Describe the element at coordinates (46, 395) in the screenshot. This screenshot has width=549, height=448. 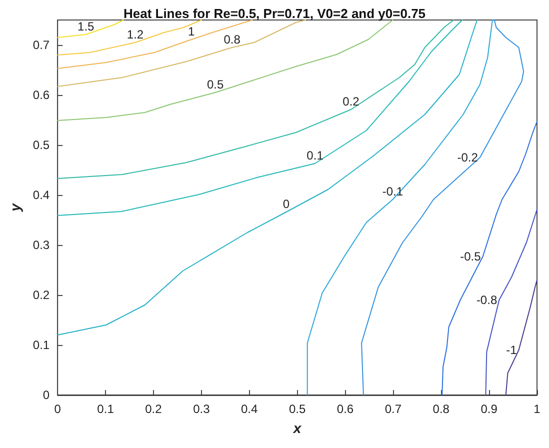
I see `y-tick-label: 0` at that location.